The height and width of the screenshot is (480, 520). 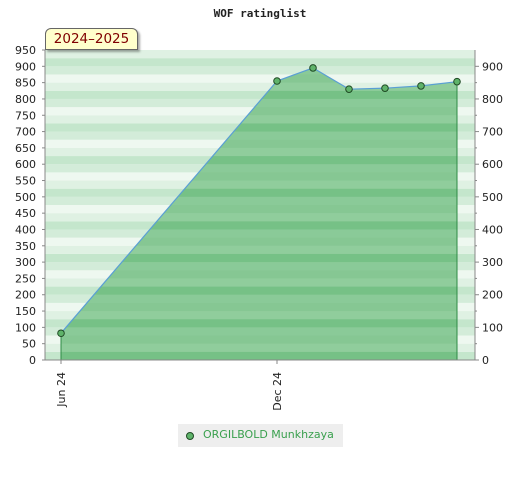 I want to click on y-tick-label-left: 100, so click(x=25, y=327).